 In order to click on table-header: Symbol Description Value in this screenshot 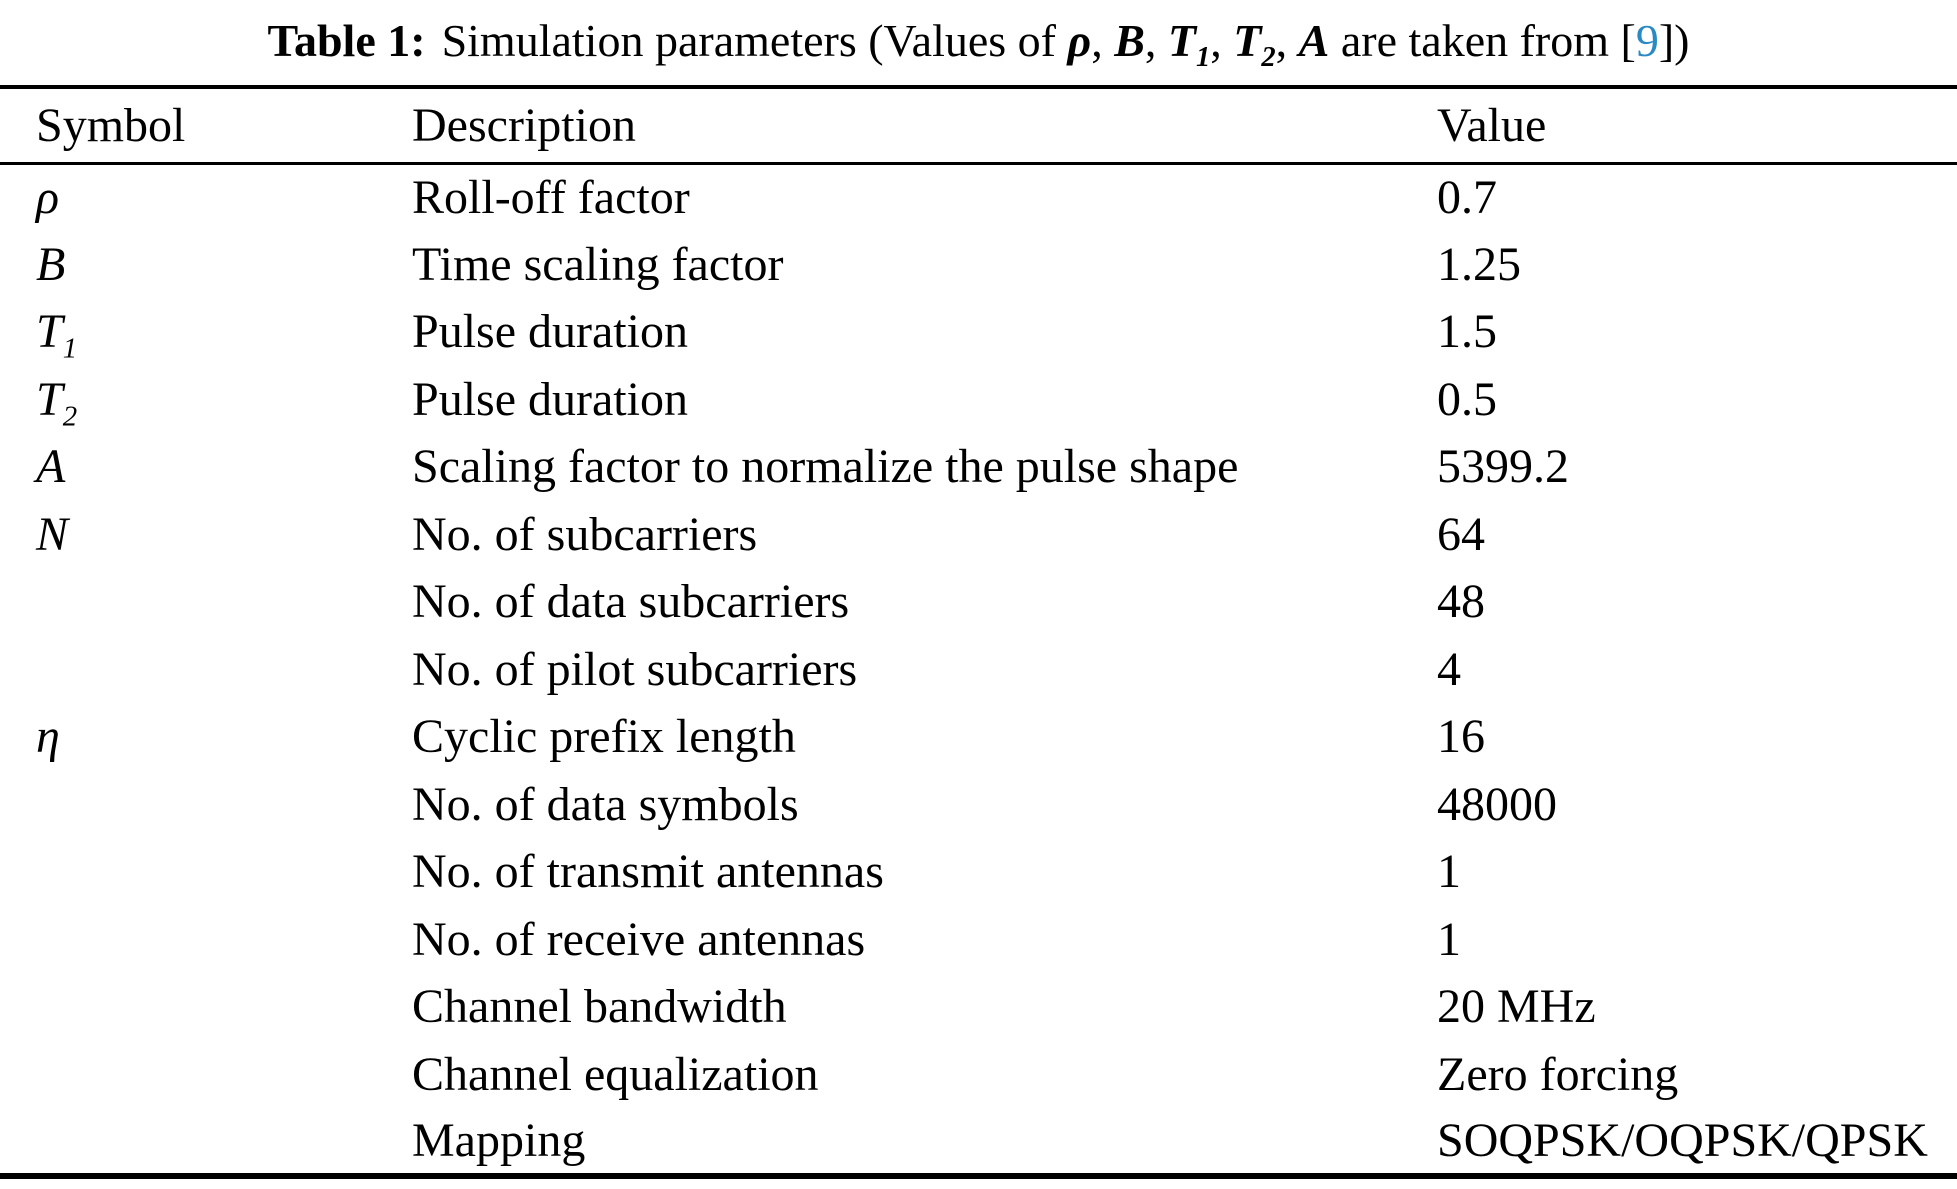, I will do `click(978, 126)`.